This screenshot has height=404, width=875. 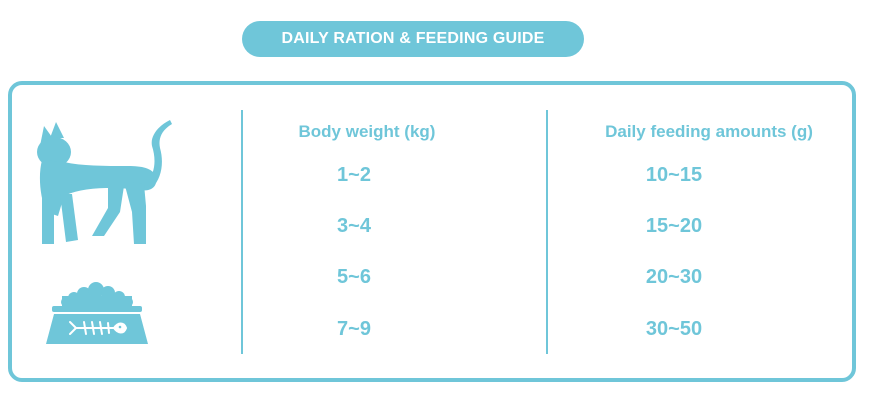 What do you see at coordinates (104, 182) in the screenshot?
I see `cat-silhouette-icon` at bounding box center [104, 182].